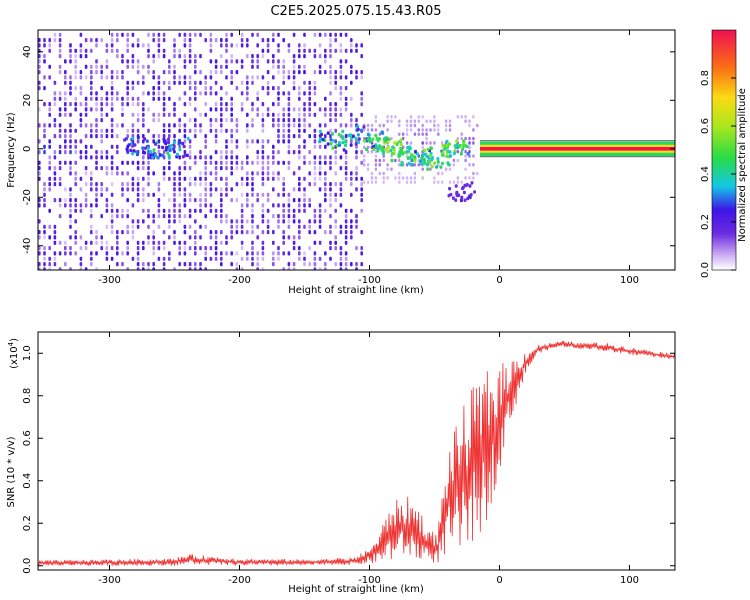  Describe the element at coordinates (499, 580) in the screenshot. I see `x-tick-label: 0` at that location.